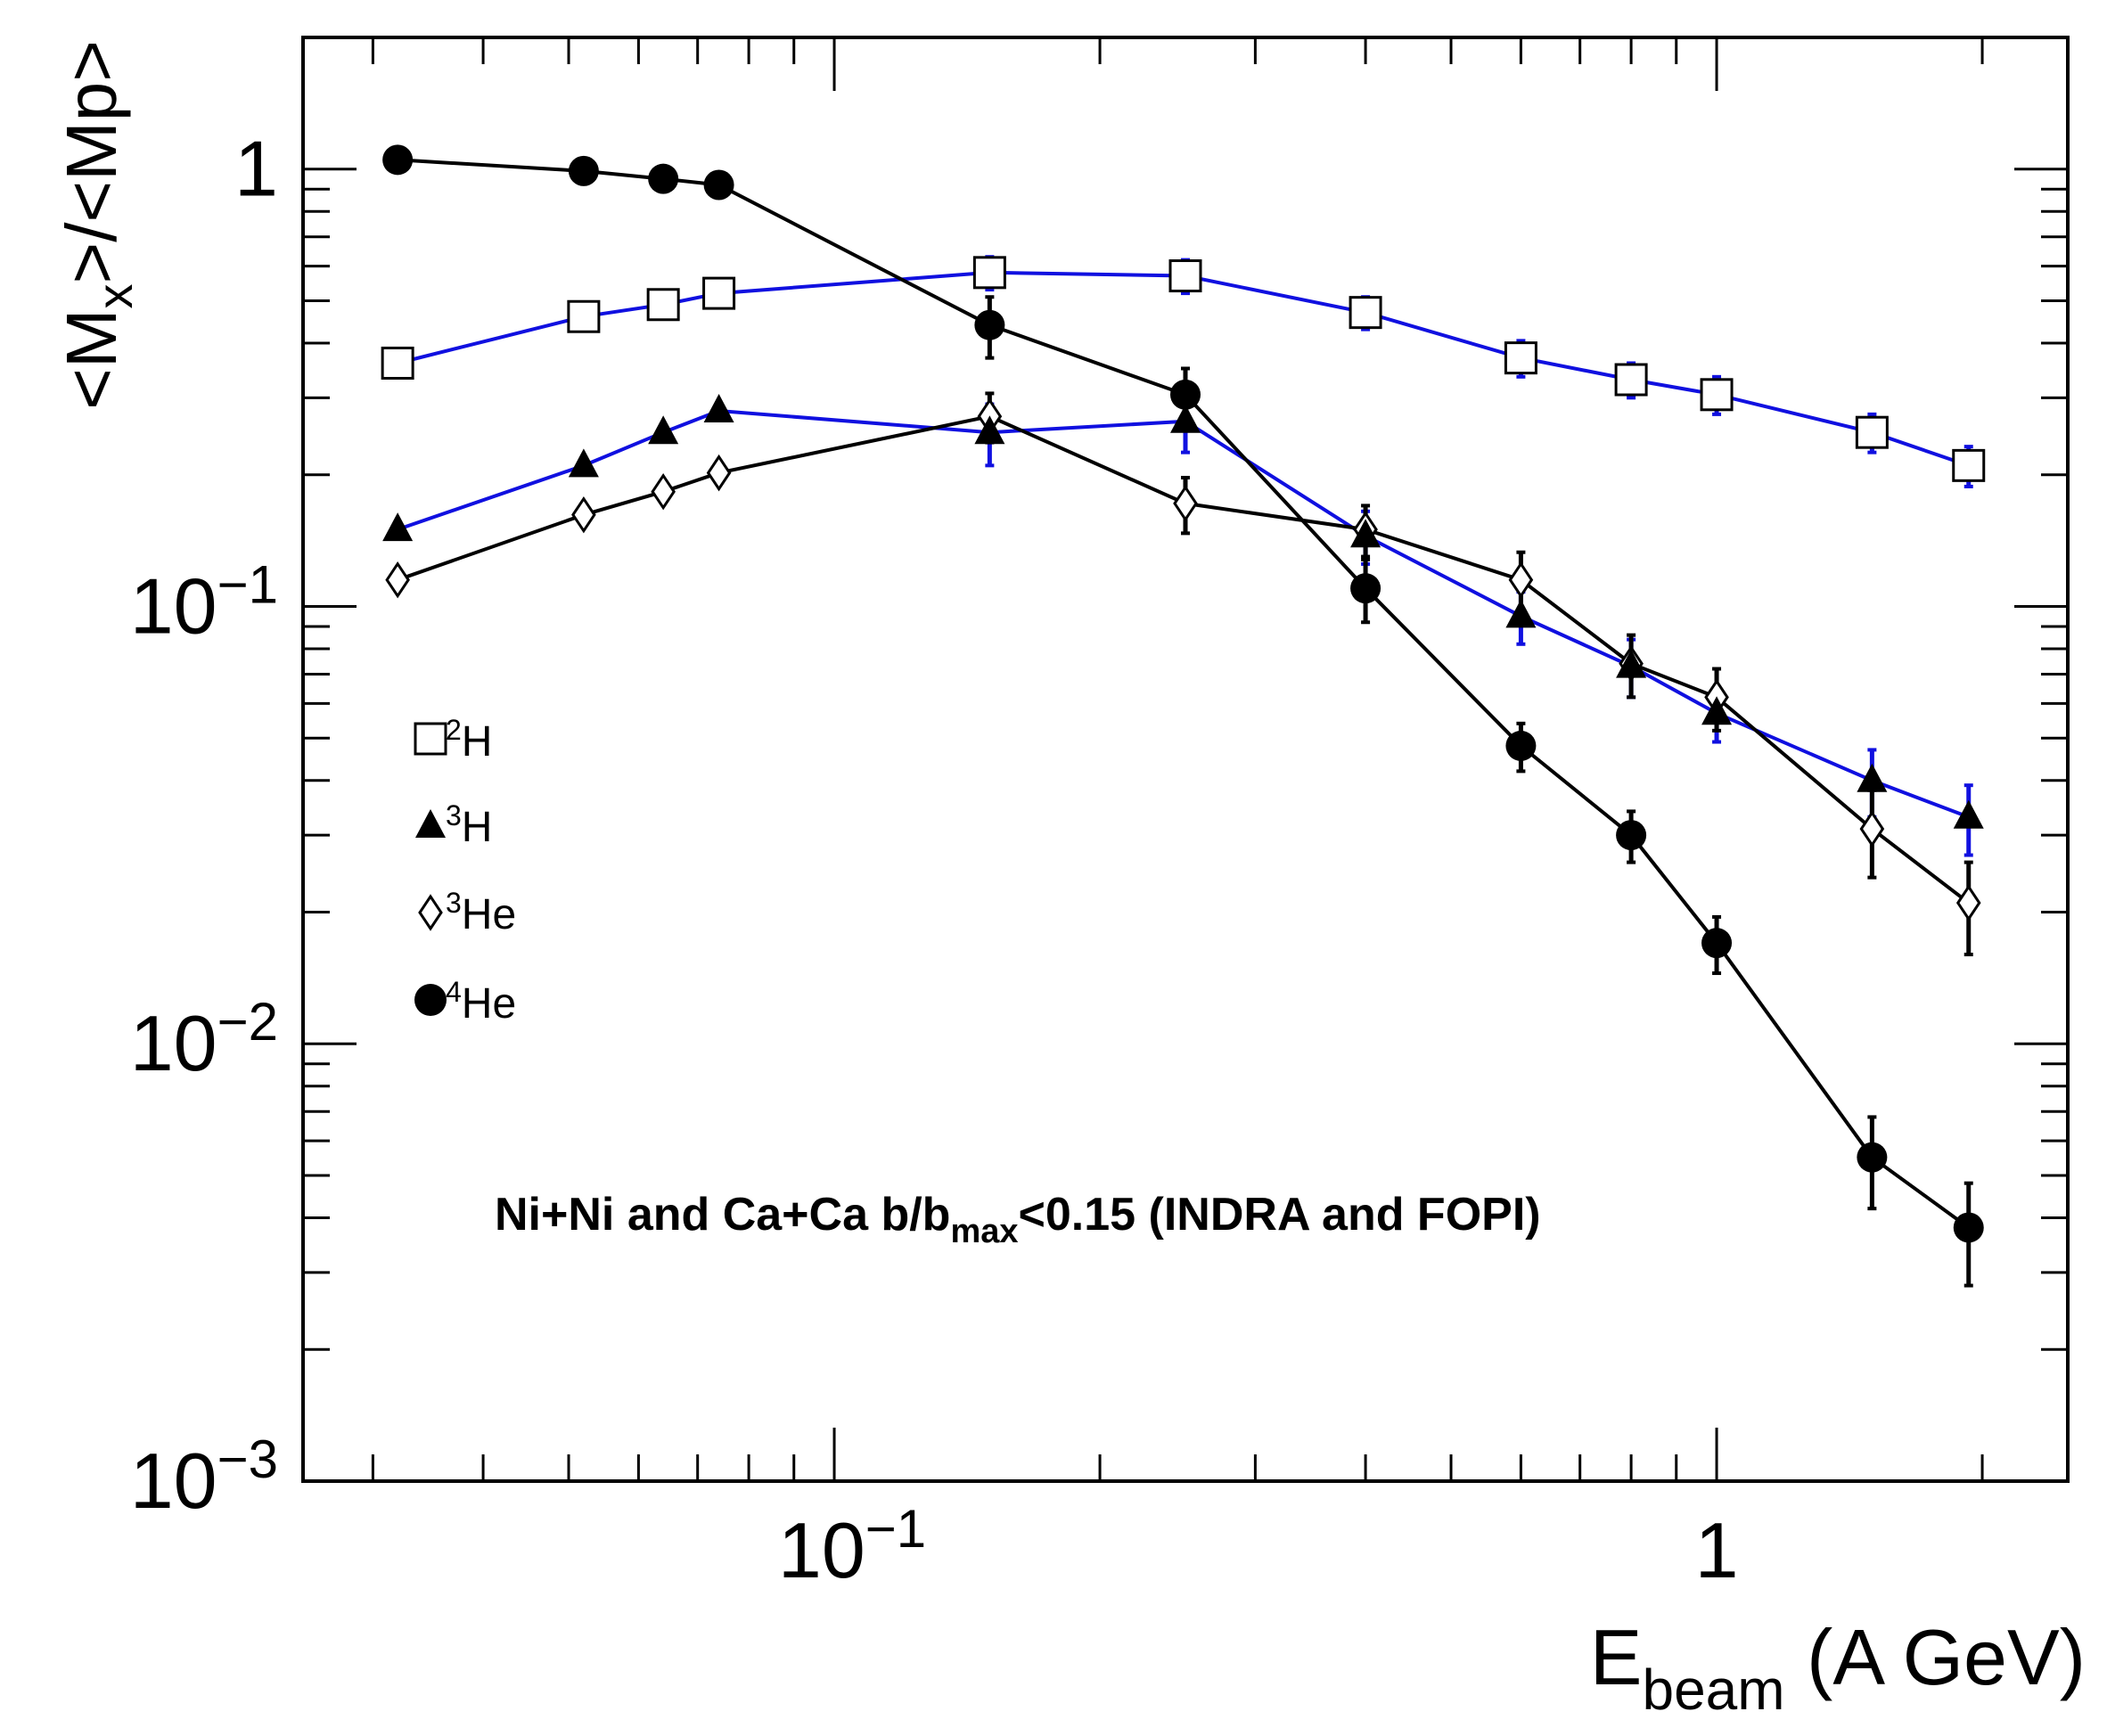 This screenshot has height=1736, width=2107. I want to click on x-tick-label-base: 1, so click(1717, 1550).